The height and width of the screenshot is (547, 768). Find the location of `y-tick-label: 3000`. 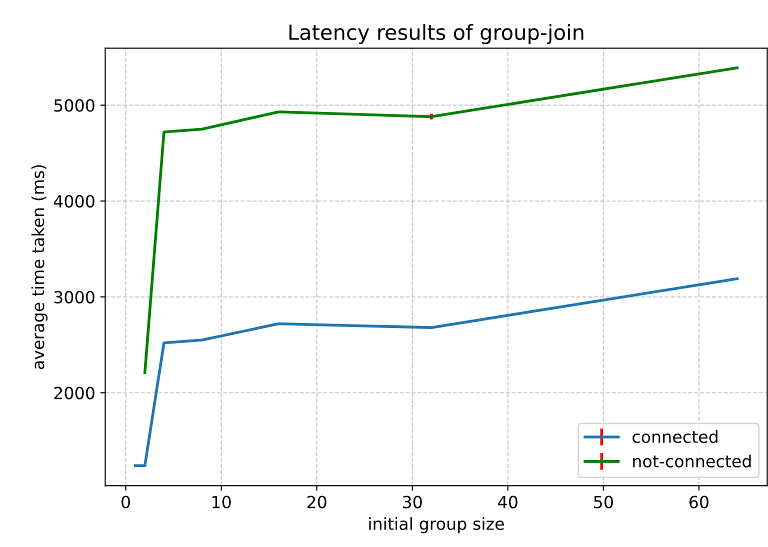

y-tick-label: 3000 is located at coordinates (74, 297).